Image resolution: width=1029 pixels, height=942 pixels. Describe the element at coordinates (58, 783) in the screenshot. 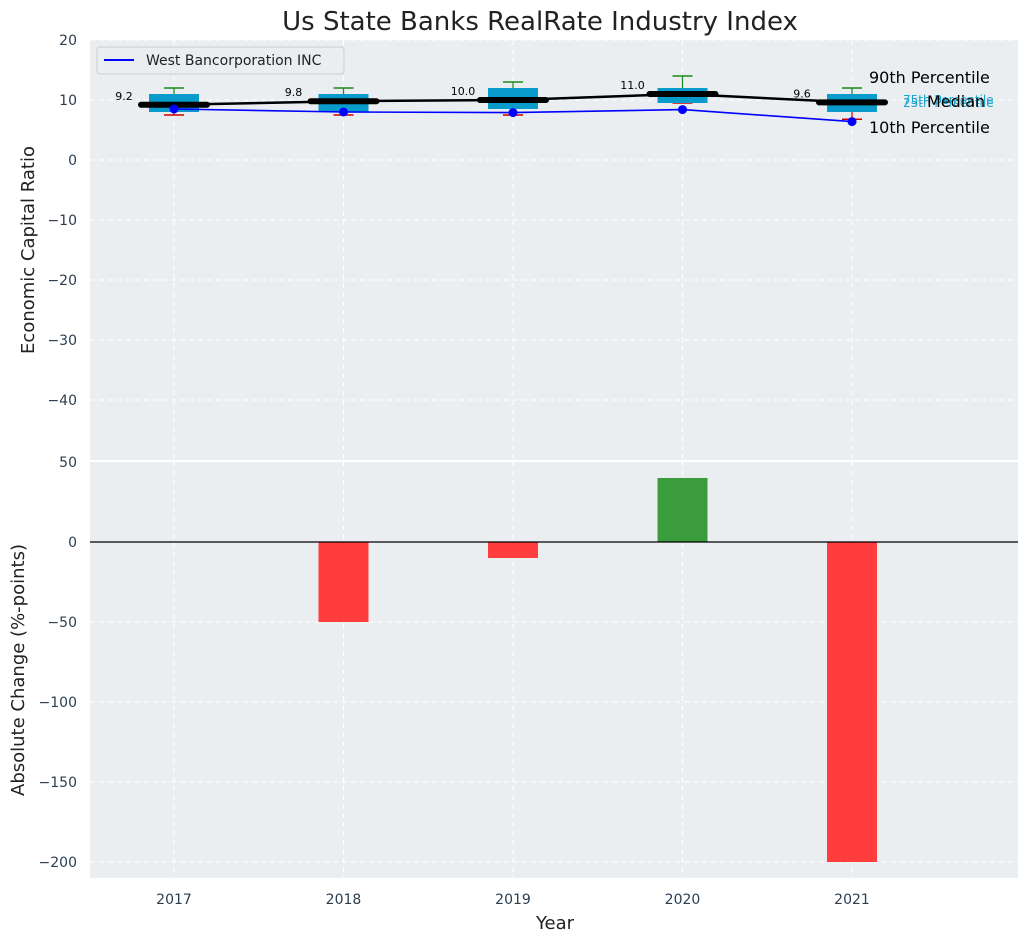

I see `bottom-y-tick-label: −150` at that location.